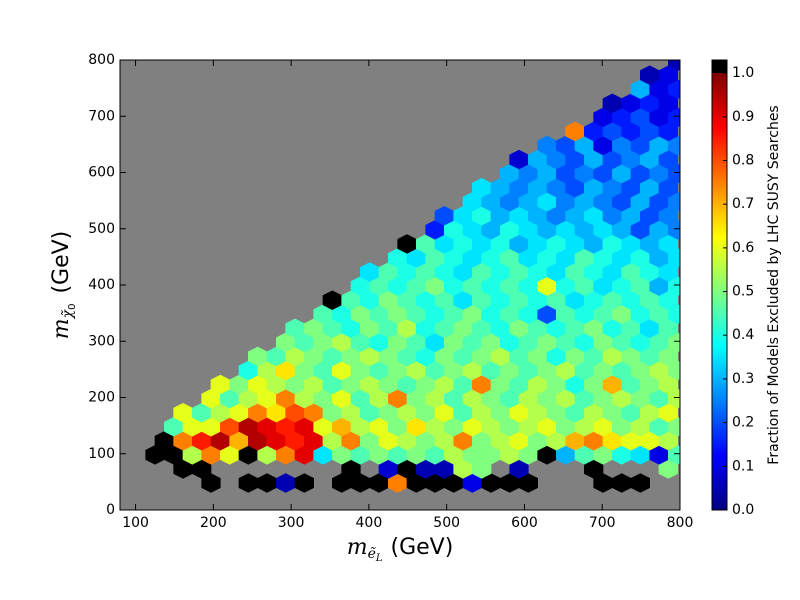  What do you see at coordinates (72, 307) in the screenshot?
I see `y-label-subsub: 0` at bounding box center [72, 307].